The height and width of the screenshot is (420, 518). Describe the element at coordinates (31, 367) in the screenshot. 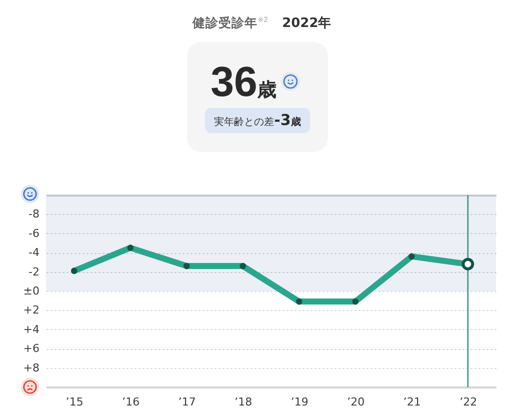

I see `y-tick-label: +8` at that location.